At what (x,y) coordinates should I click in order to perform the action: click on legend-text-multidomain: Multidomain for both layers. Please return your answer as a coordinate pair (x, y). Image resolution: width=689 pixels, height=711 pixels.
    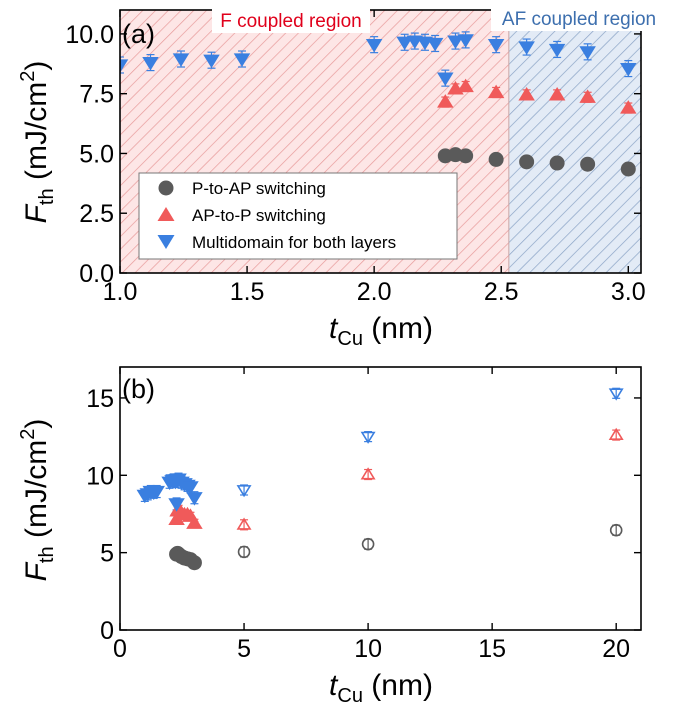
    Looking at the image, I should click on (294, 242).